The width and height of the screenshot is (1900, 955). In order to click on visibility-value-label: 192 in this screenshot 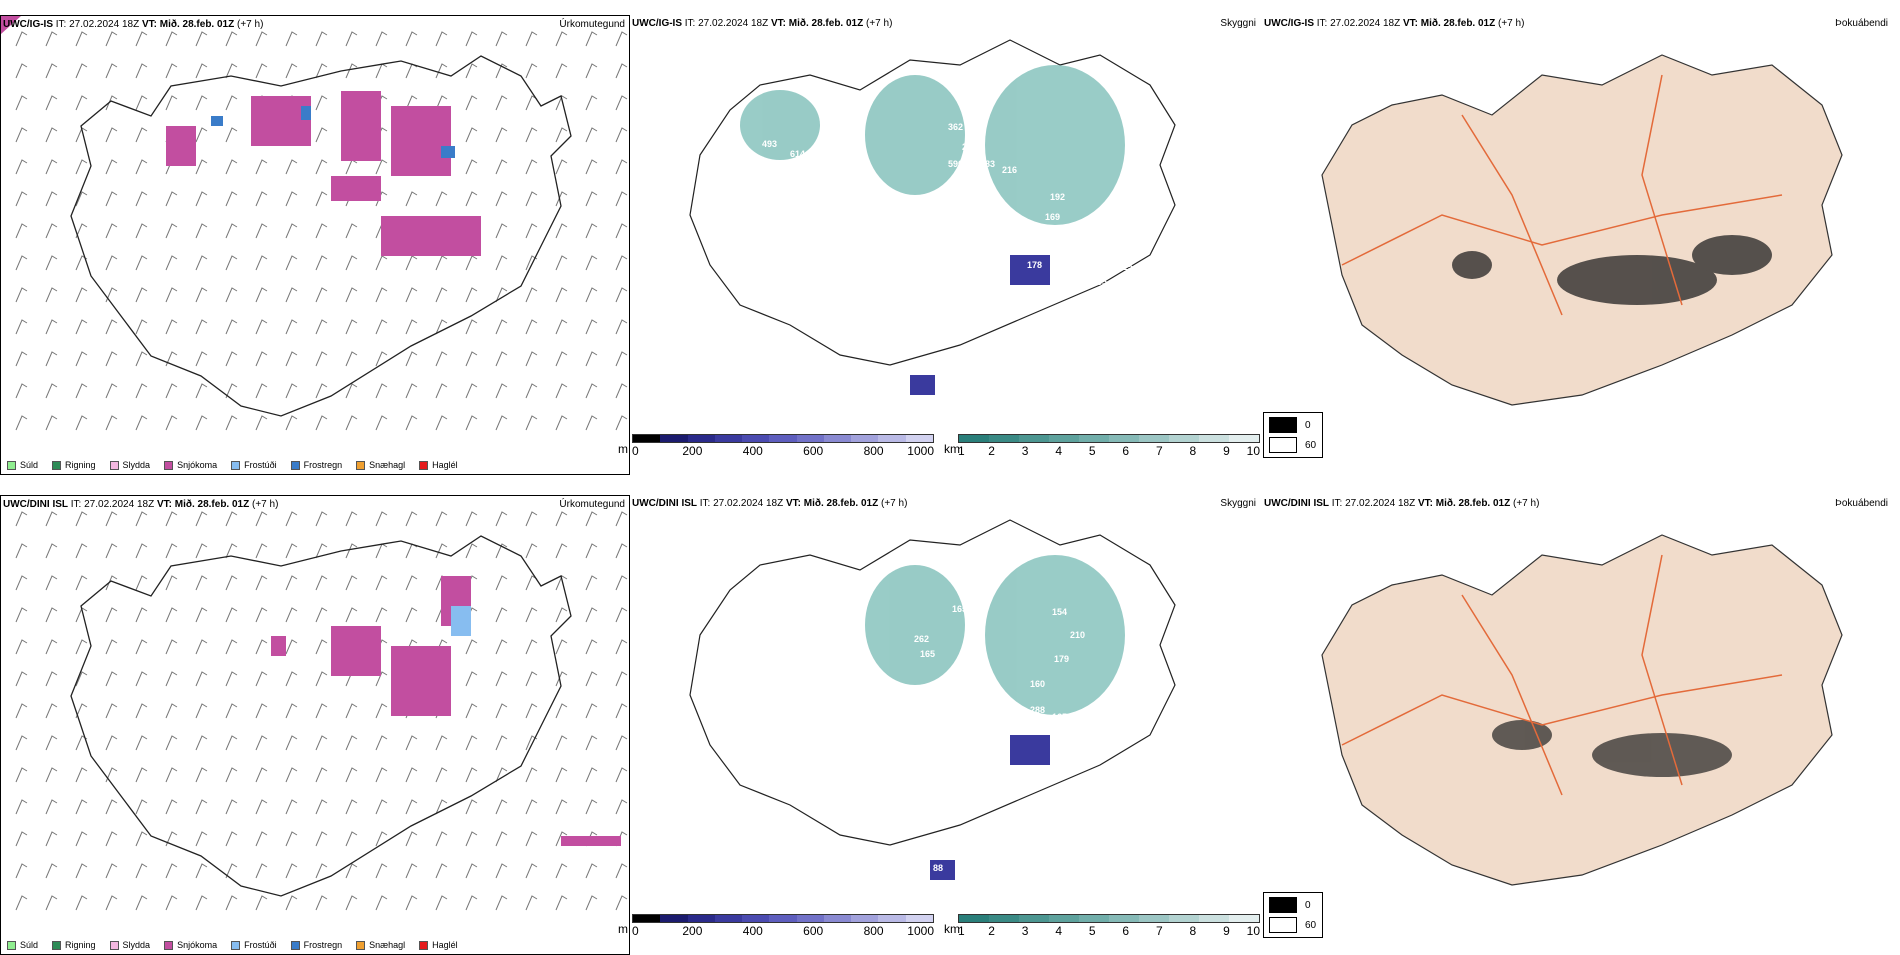, I will do `click(1057, 197)`.